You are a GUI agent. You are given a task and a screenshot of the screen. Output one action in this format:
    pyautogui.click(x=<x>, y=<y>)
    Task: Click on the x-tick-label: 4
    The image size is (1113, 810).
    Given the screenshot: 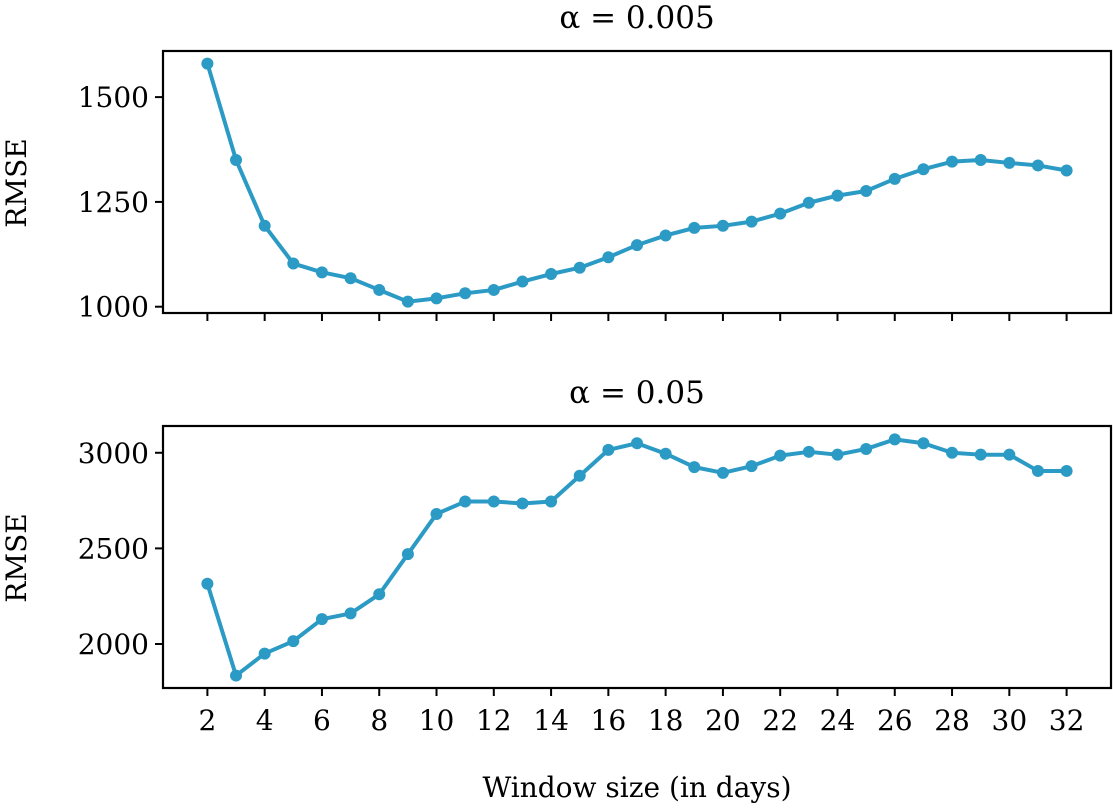 What is the action you would take?
    pyautogui.click(x=265, y=720)
    